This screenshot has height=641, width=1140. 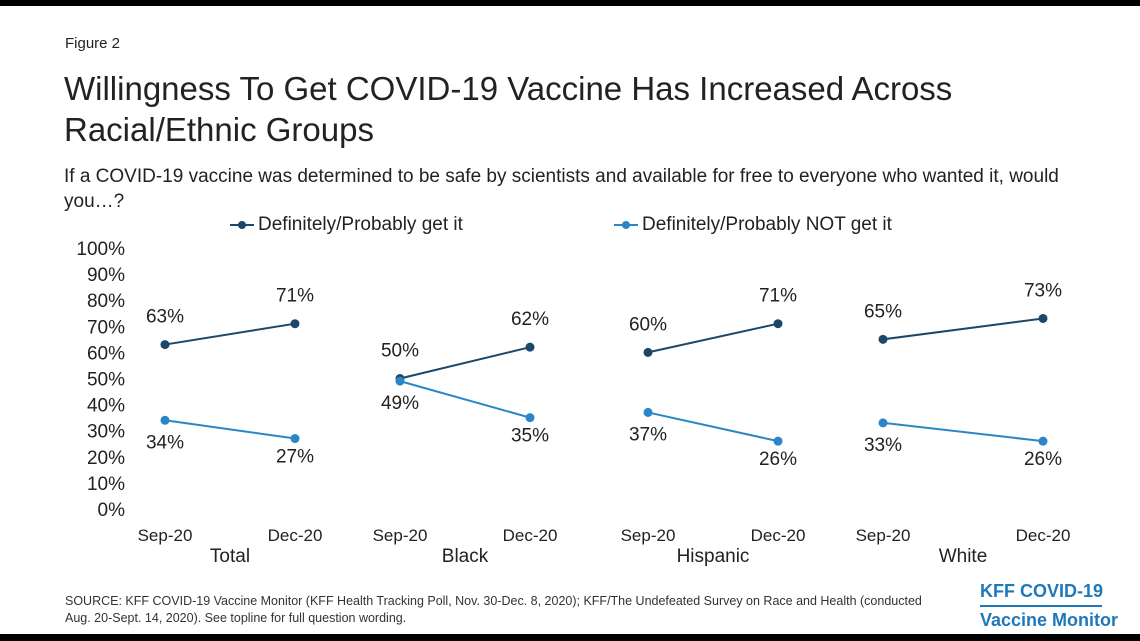 What do you see at coordinates (360, 224) in the screenshot?
I see `legend-label-get: Definitely/Probably get it` at bounding box center [360, 224].